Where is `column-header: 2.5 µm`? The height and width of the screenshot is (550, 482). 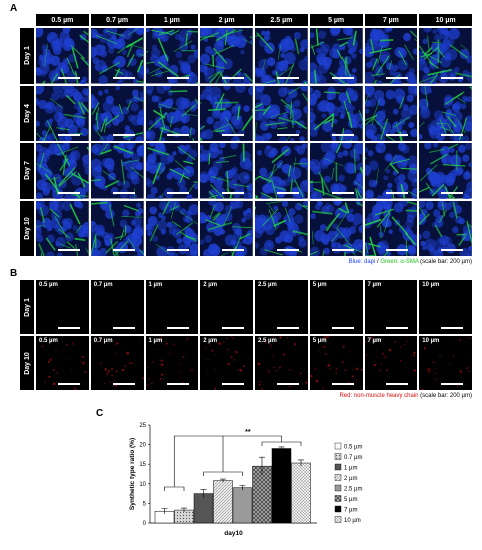 column-header: 2.5 µm is located at coordinates (281, 20).